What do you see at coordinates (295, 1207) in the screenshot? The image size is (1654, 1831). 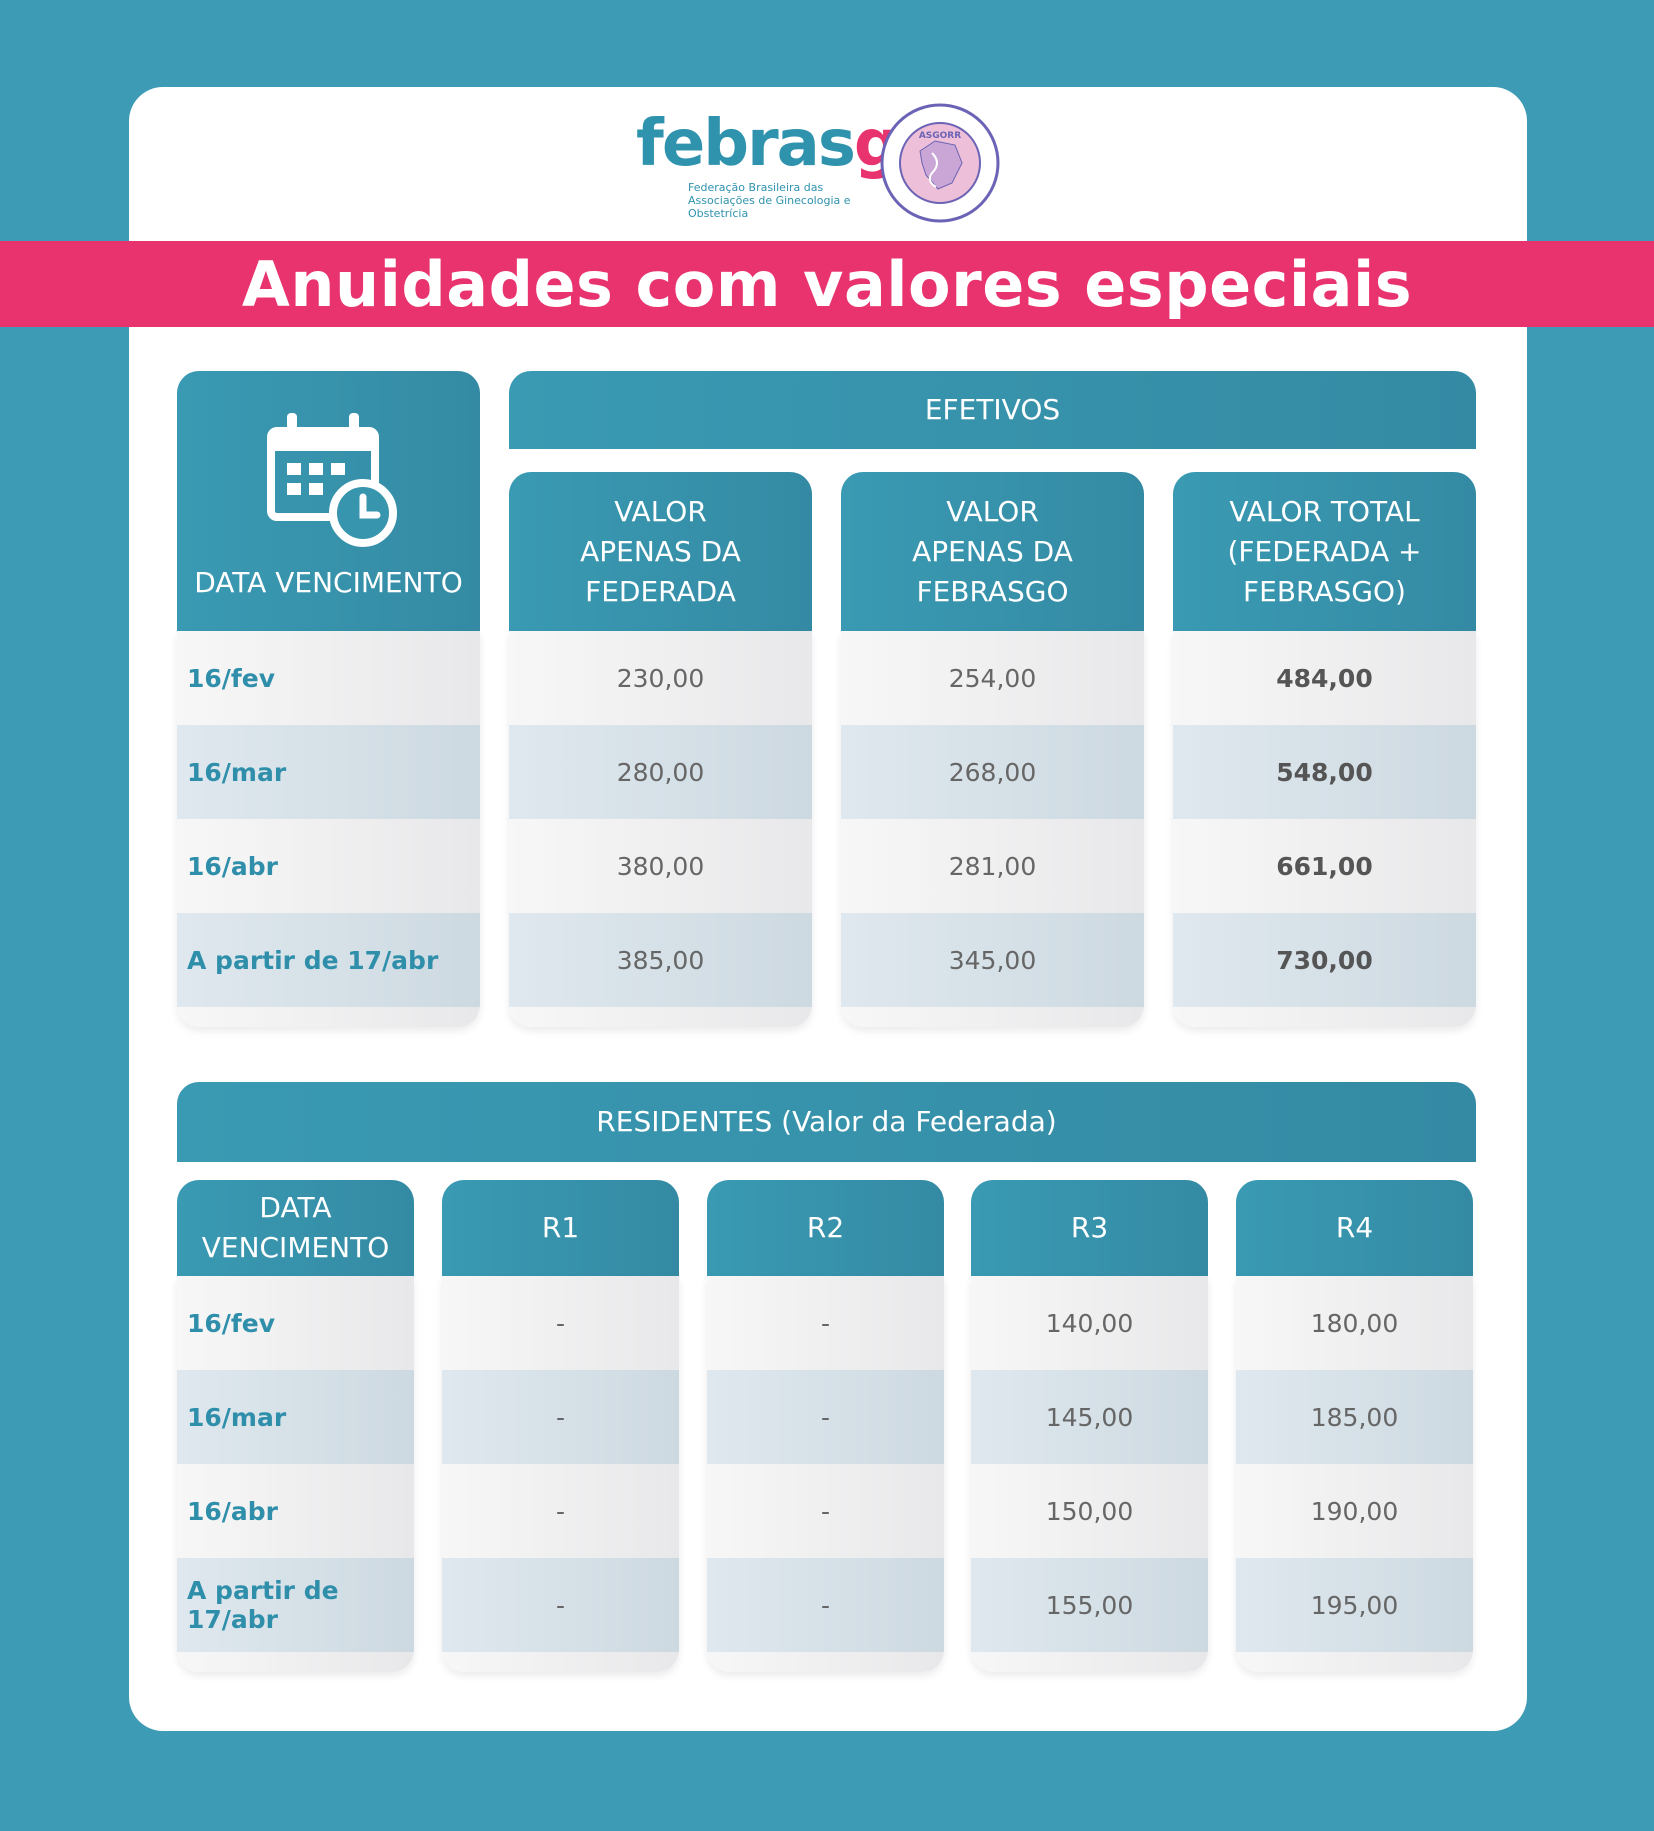 I see `date-header-line: DATA` at bounding box center [295, 1207].